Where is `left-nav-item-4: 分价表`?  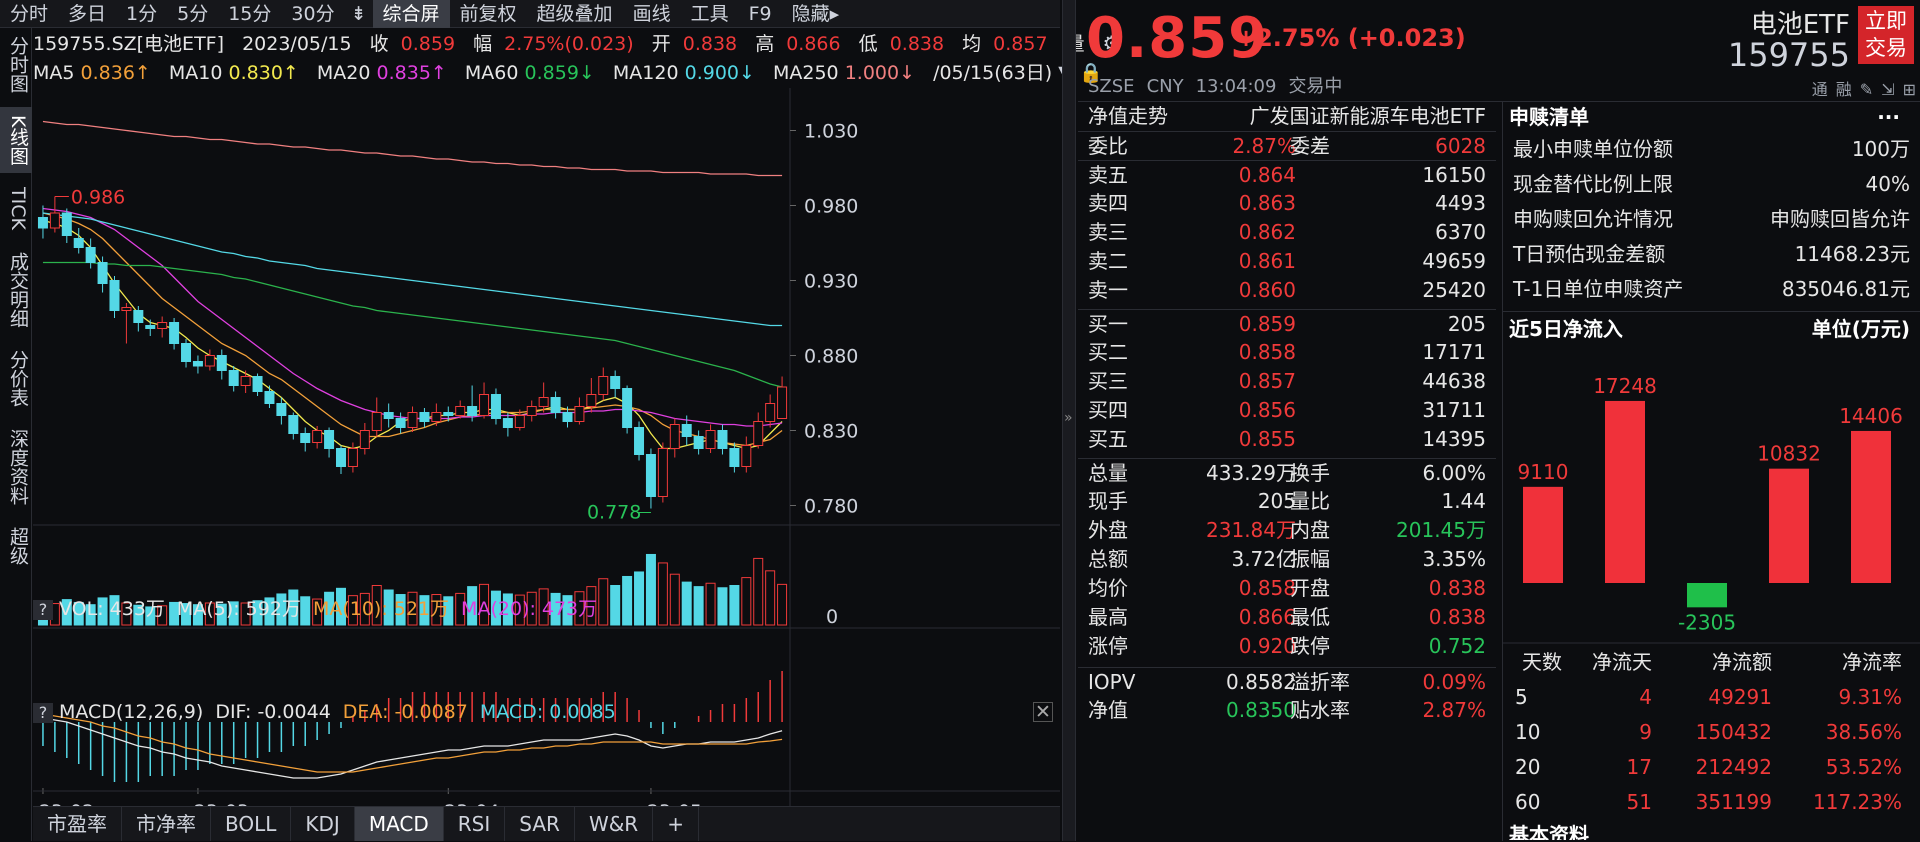
left-nav-item-4: 分价表 is located at coordinates (18, 379).